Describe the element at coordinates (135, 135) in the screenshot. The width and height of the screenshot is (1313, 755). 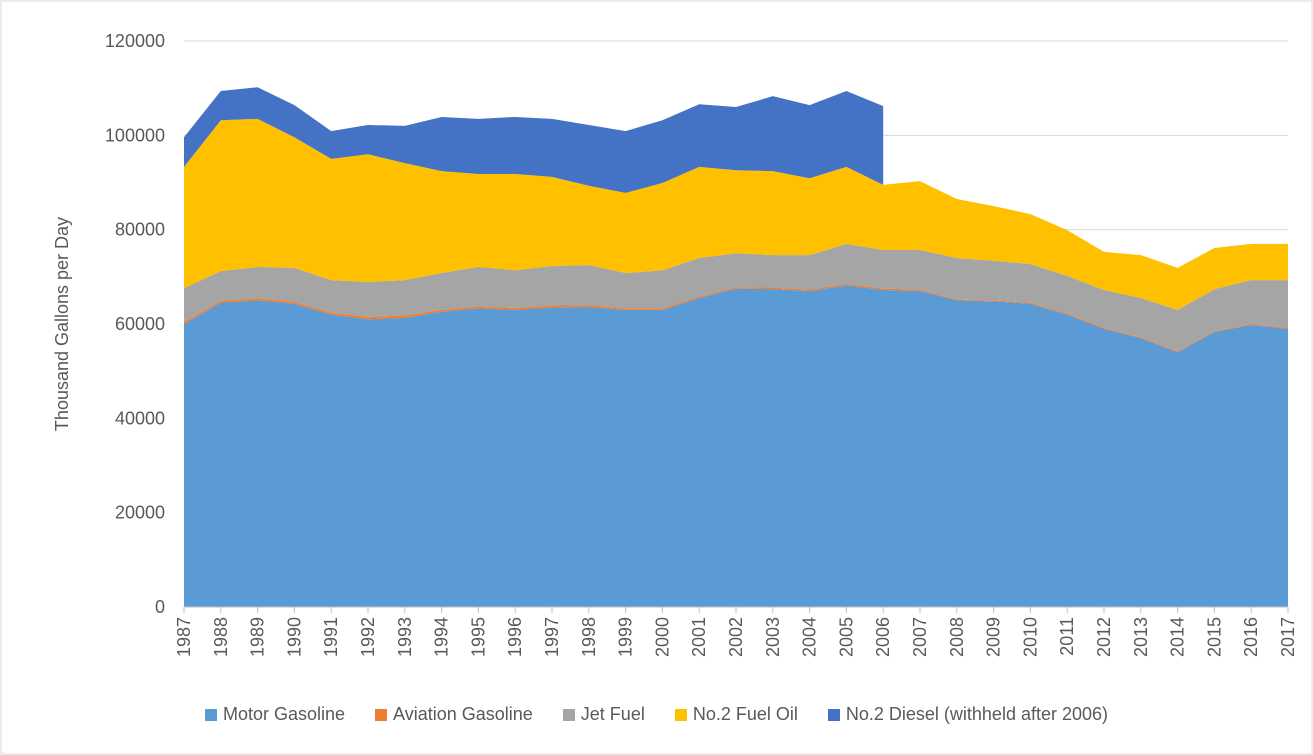
I see `y-tick-label: 100000` at that location.